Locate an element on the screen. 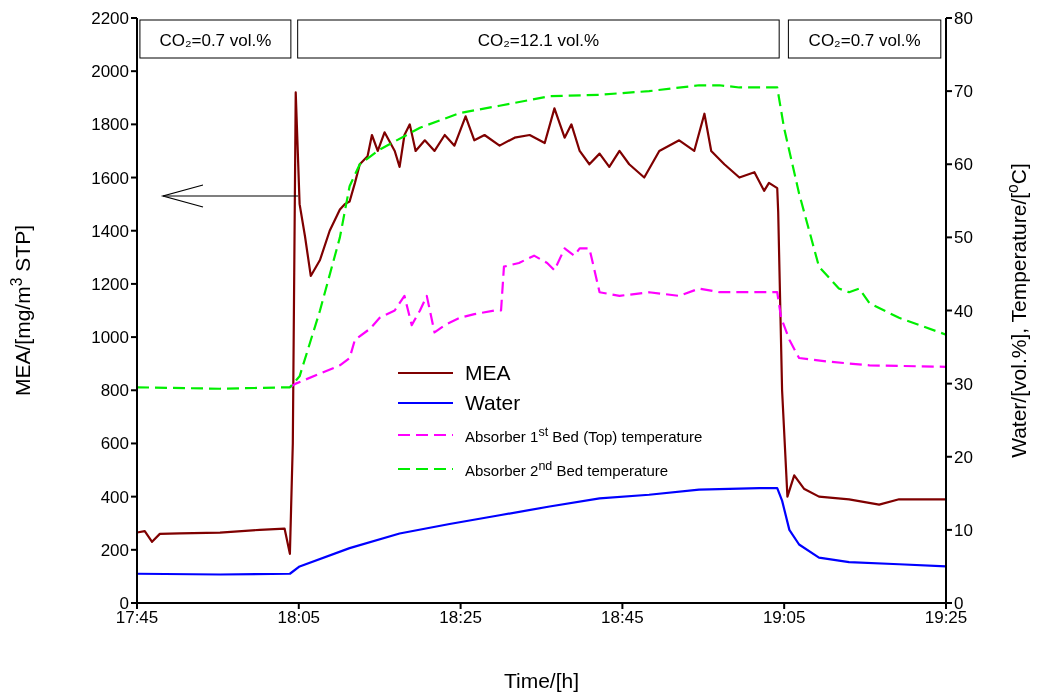 Image resolution: width=1049 pixels, height=698 pixels. y-tick-label: 2000 is located at coordinates (110, 72).